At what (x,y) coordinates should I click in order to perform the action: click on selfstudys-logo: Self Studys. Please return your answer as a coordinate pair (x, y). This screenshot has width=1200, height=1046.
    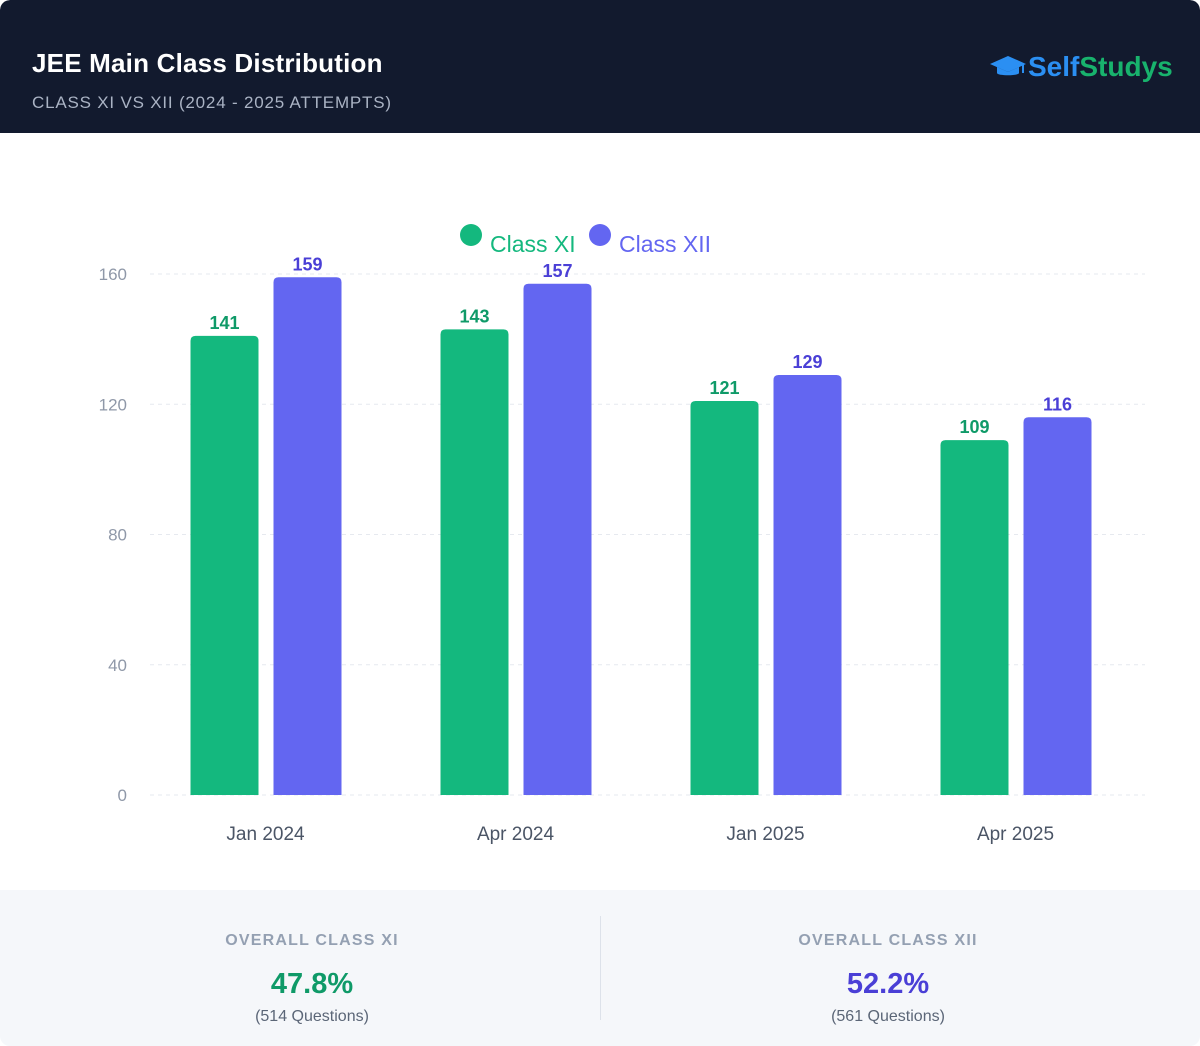
    Looking at the image, I should click on (1081, 67).